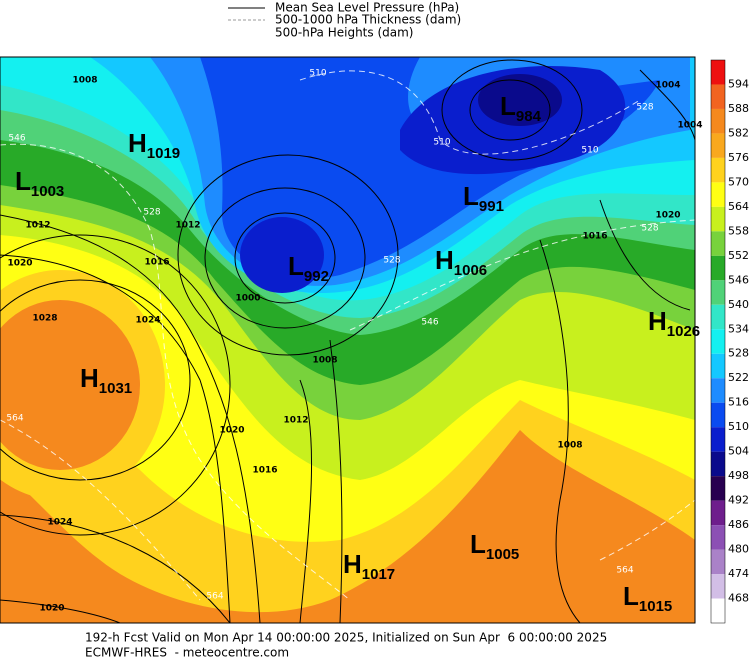 This screenshot has height=658, width=750. What do you see at coordinates (247, 299) in the screenshot?
I see `isobar-label: 1000` at bounding box center [247, 299].